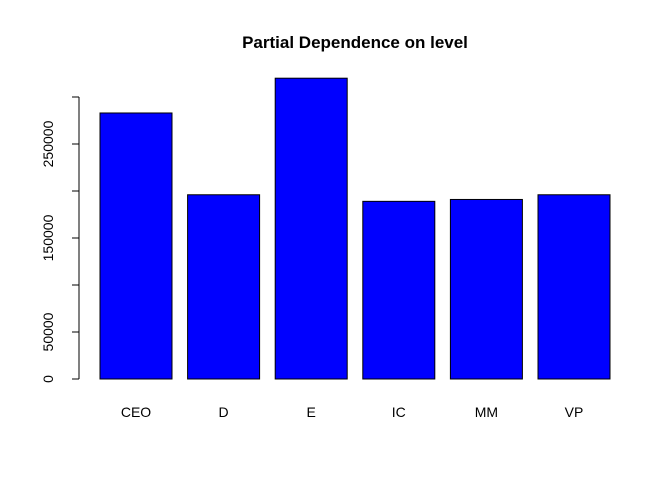 This screenshot has height=485, width=672. What do you see at coordinates (486, 289) in the screenshot?
I see `bar-mm` at bounding box center [486, 289].